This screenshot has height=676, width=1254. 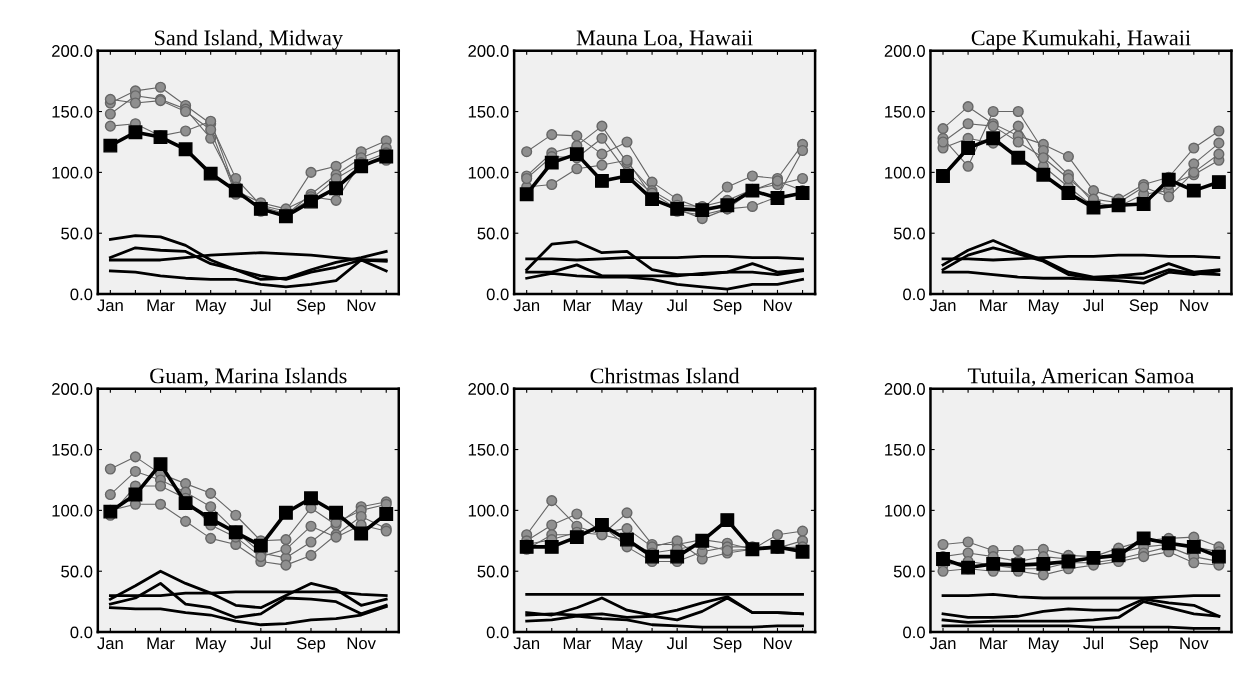 What do you see at coordinates (1081, 39) in the screenshot?
I see `chart-title: Cape Kumukahi, Hawaii` at bounding box center [1081, 39].